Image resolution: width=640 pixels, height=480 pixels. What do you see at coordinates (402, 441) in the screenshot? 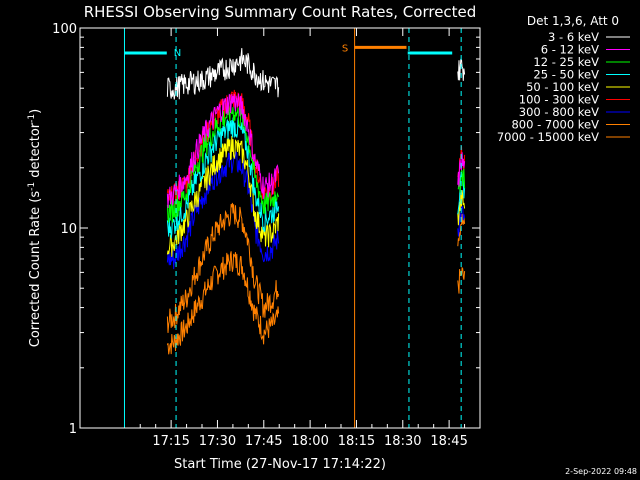
I see `x-tick-label-6: 18:30` at bounding box center [402, 441].